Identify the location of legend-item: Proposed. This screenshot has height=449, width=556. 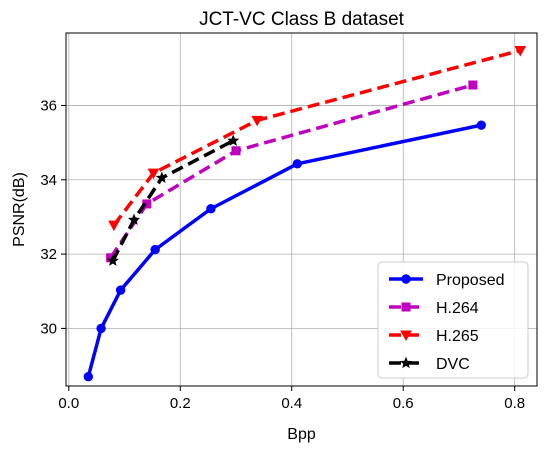
(447, 280).